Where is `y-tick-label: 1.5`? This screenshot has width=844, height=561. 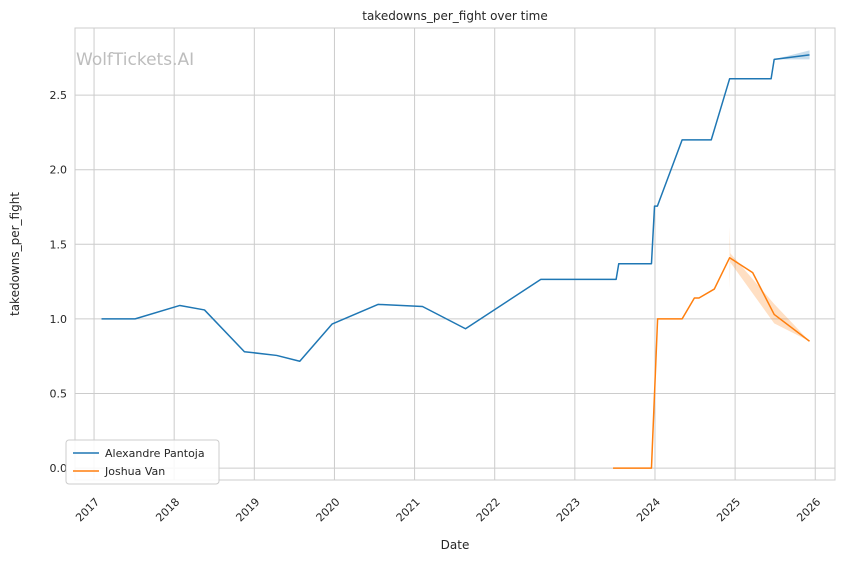
y-tick-label: 1.5 is located at coordinates (59, 244).